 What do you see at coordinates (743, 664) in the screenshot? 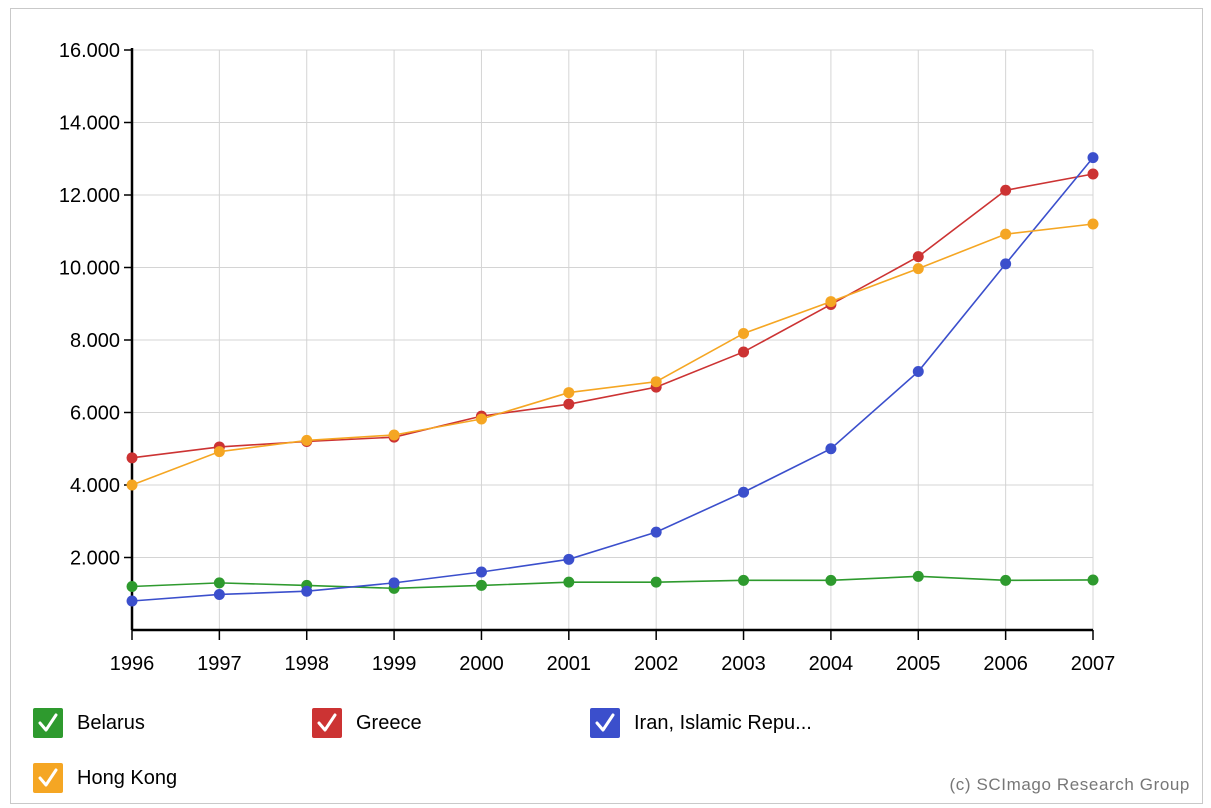
I see `x-tick-label: 2003` at bounding box center [743, 664].